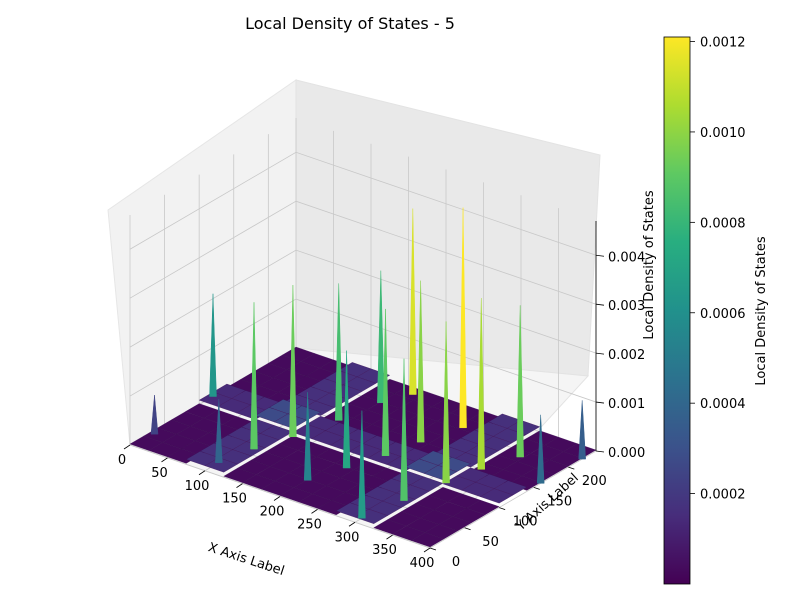 This screenshot has width=800, height=600. Describe the element at coordinates (422, 563) in the screenshot. I see `x-tick-label: 400` at that location.